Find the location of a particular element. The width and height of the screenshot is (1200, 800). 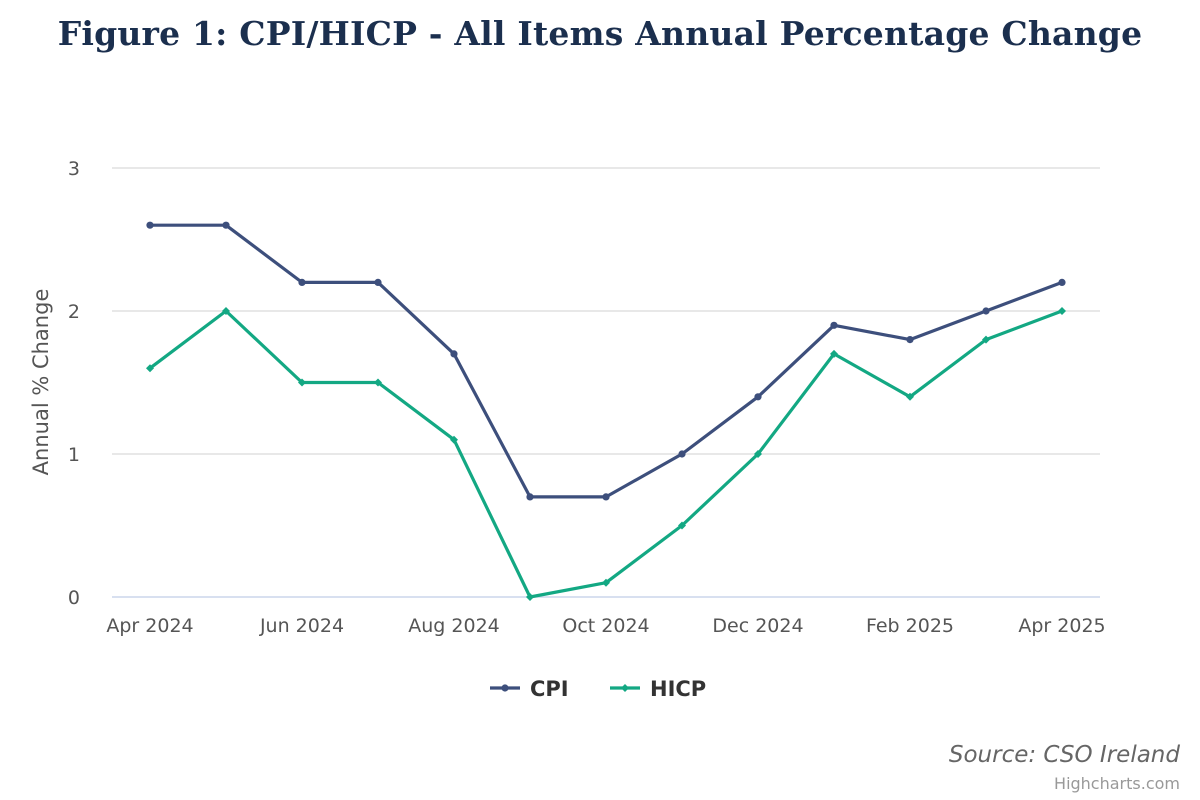

x-tick-label: Apr 2025 is located at coordinates (1061, 626).